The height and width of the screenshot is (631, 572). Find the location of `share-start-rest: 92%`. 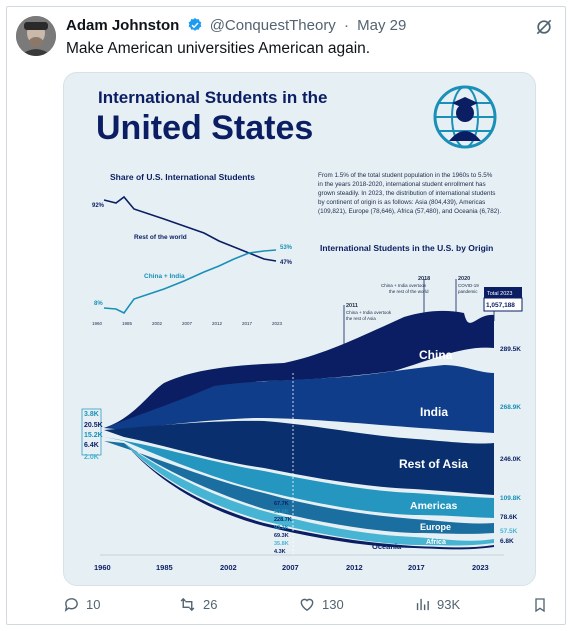

share-start-rest: 92% is located at coordinates (98, 206).